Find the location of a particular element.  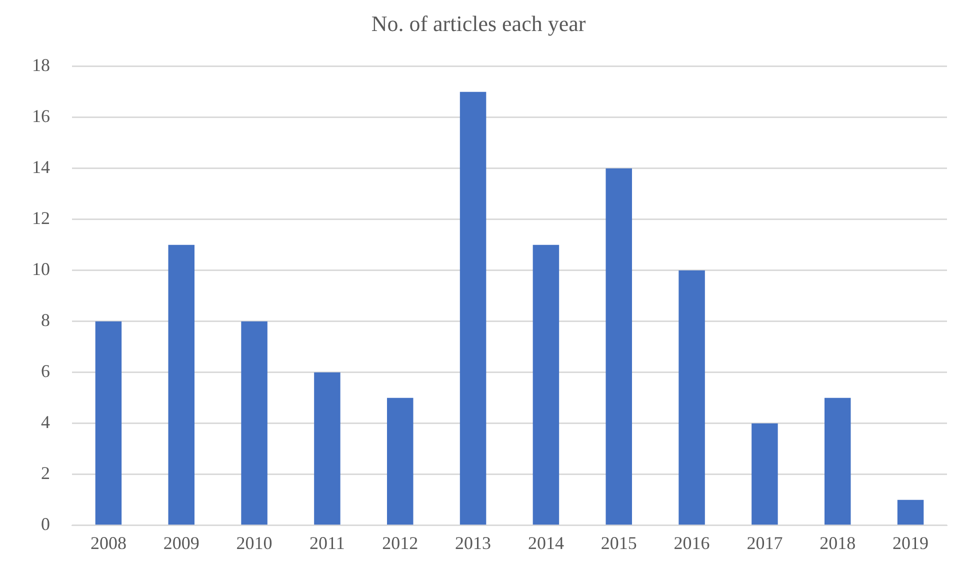

x-tick-label: 2015 is located at coordinates (618, 542).